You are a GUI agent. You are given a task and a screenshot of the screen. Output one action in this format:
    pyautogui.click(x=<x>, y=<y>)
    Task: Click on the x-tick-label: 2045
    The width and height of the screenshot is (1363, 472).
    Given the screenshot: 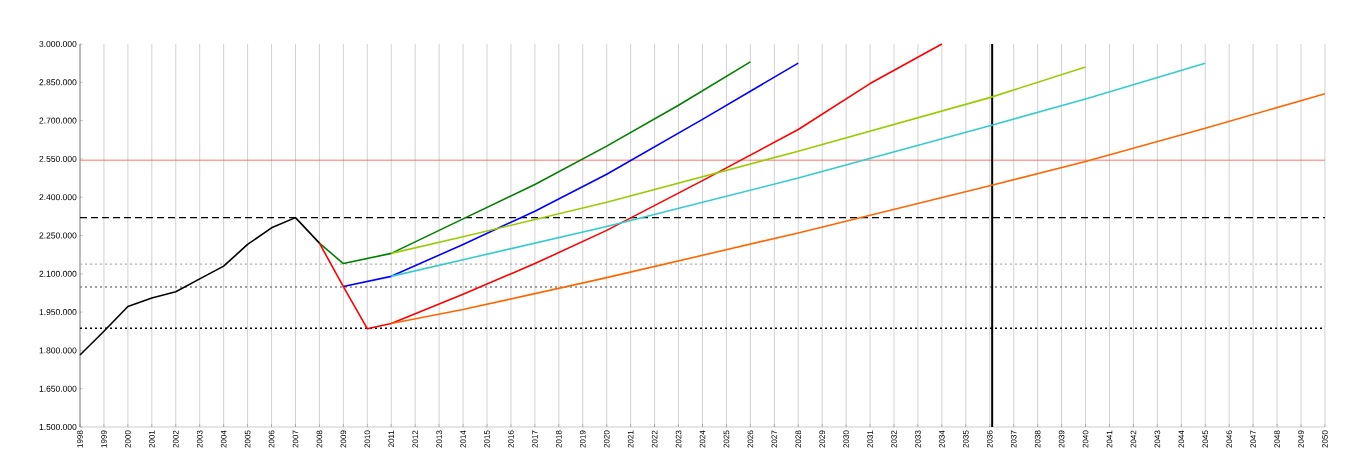 What is the action you would take?
    pyautogui.click(x=1205, y=439)
    